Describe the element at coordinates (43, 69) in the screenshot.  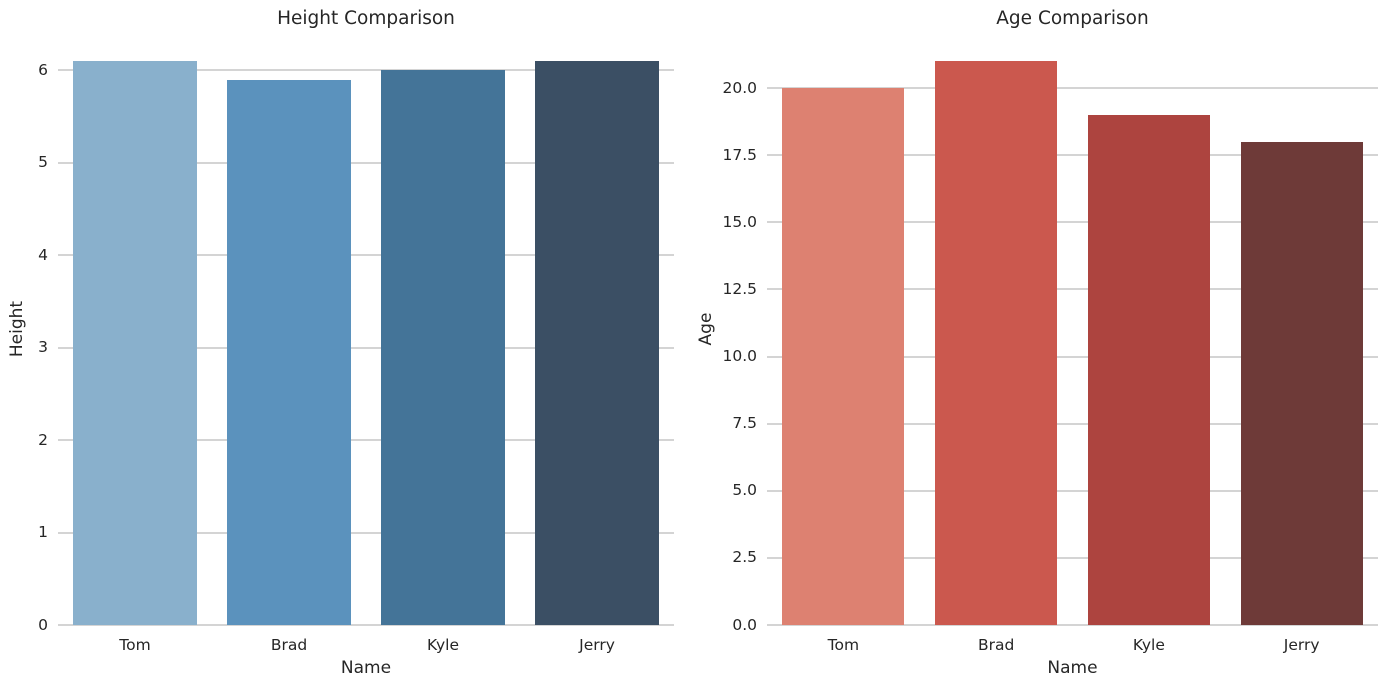
I see `y-tick-label: 6` at that location.